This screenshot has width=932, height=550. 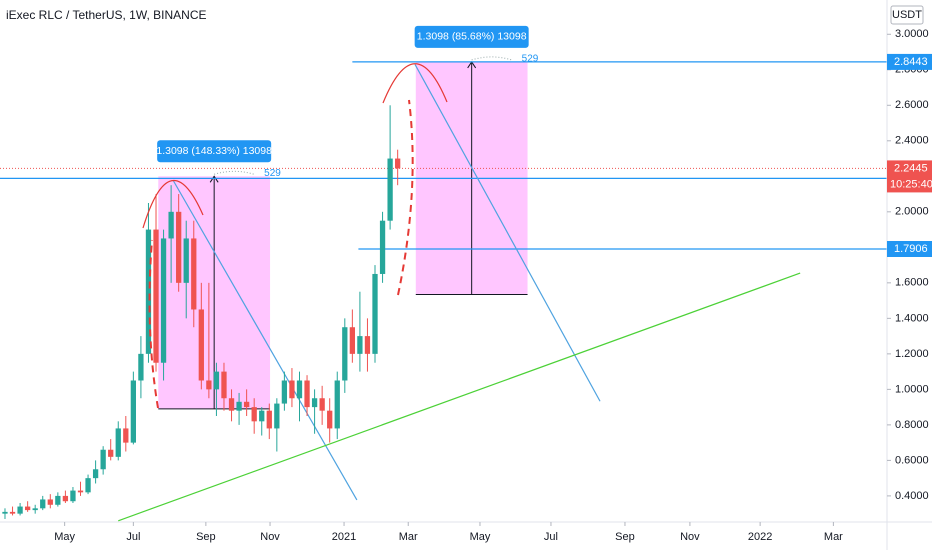 I want to click on y-tick-label: 1.6000, so click(x=912, y=283).